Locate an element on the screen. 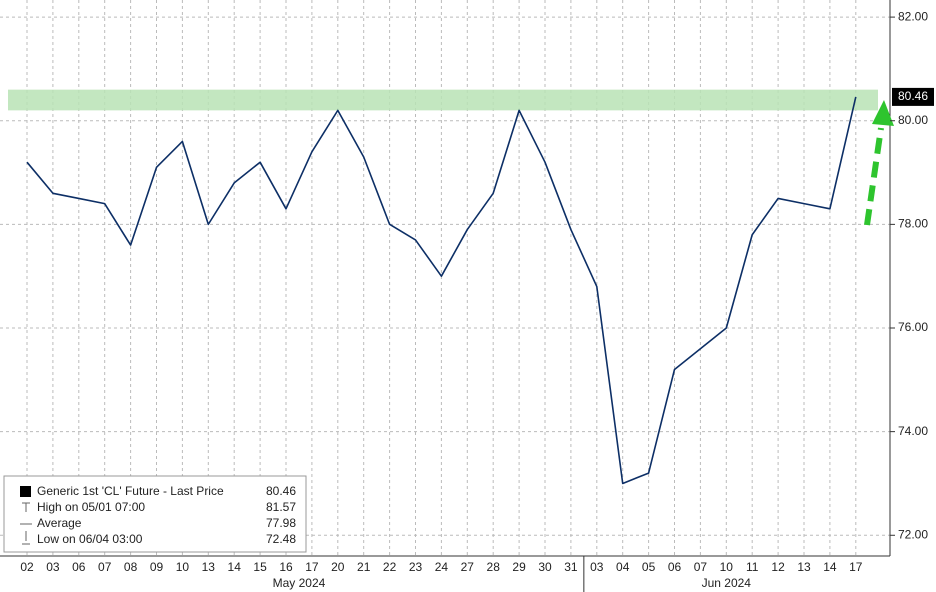 This screenshot has height=592, width=936. last-price-label: 80.46 is located at coordinates (913, 96).